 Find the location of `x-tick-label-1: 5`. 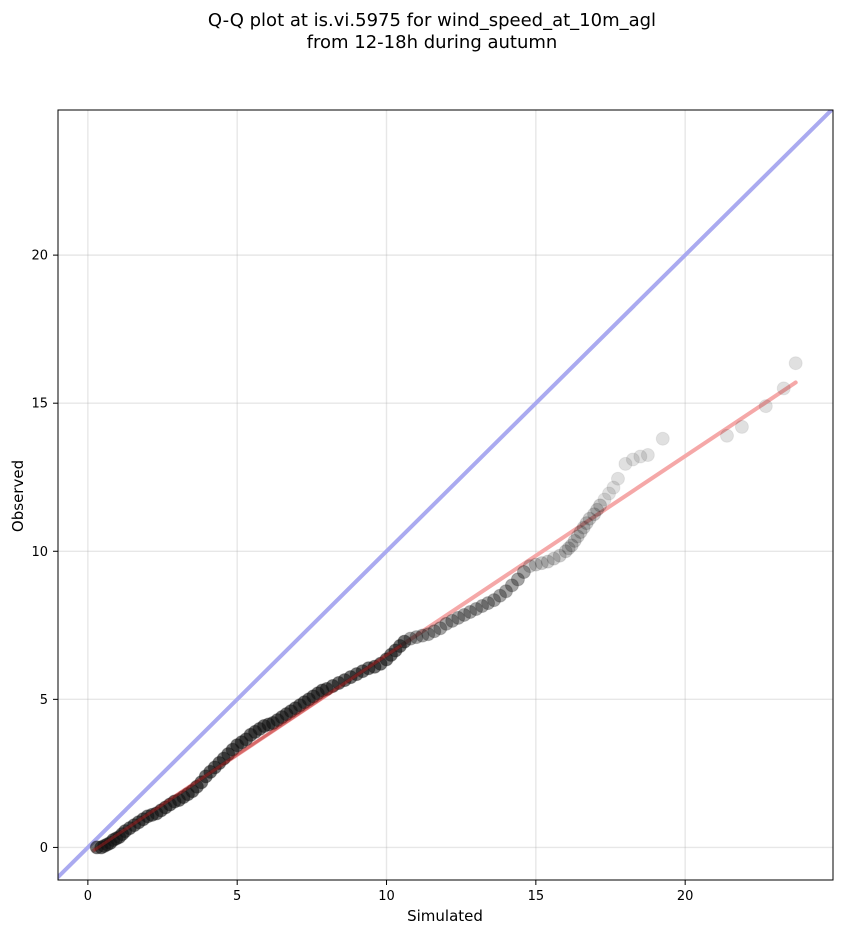

x-tick-label-1: 5 is located at coordinates (237, 896).